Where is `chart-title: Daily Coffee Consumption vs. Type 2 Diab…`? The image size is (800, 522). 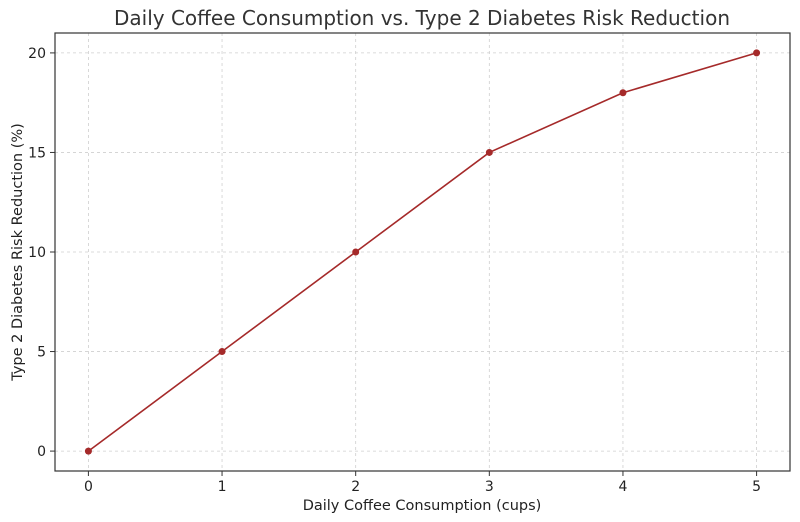
chart-title: Daily Coffee Consumption vs. Type 2 Diab… is located at coordinates (422, 18).